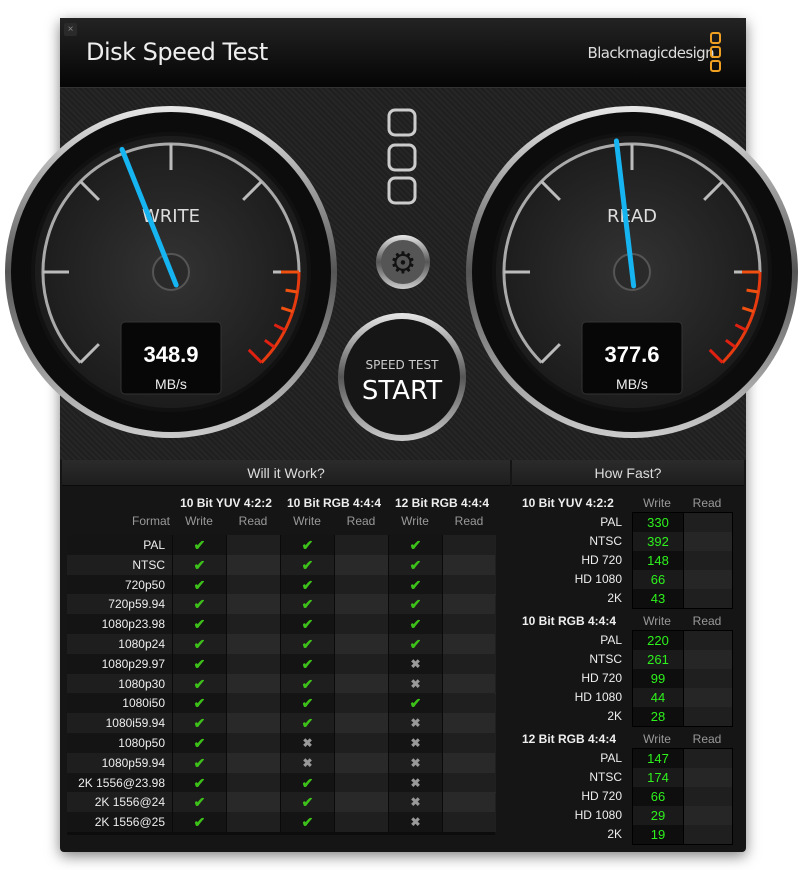 The image size is (806, 870). I want to click on table-row: 720p50 ✔ ✔ ✔, so click(281, 584).